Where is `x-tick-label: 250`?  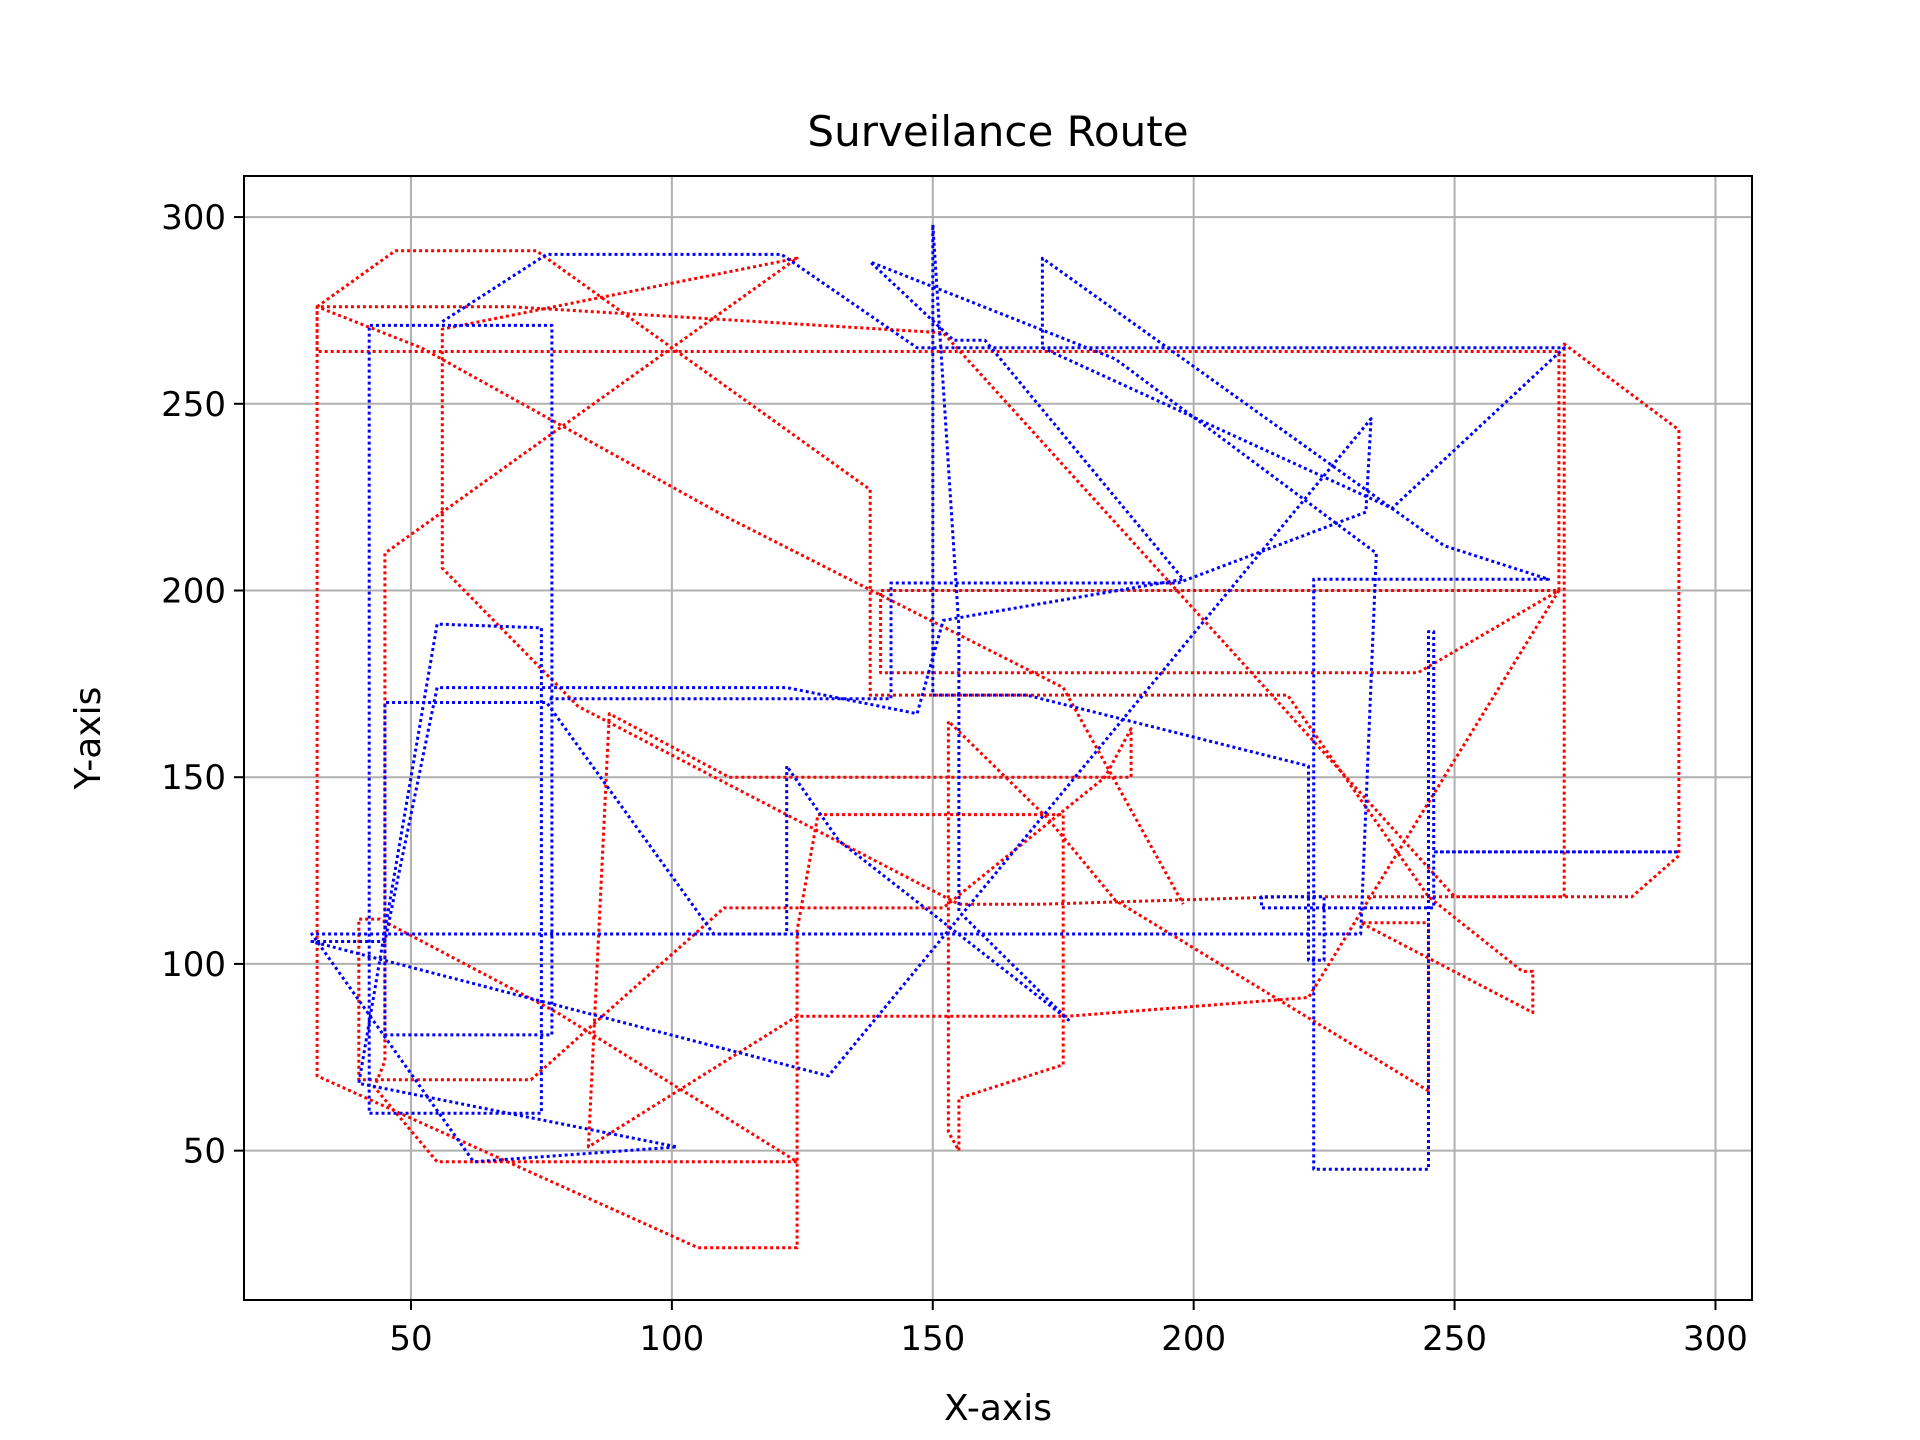
x-tick-label: 250 is located at coordinates (1454, 1339).